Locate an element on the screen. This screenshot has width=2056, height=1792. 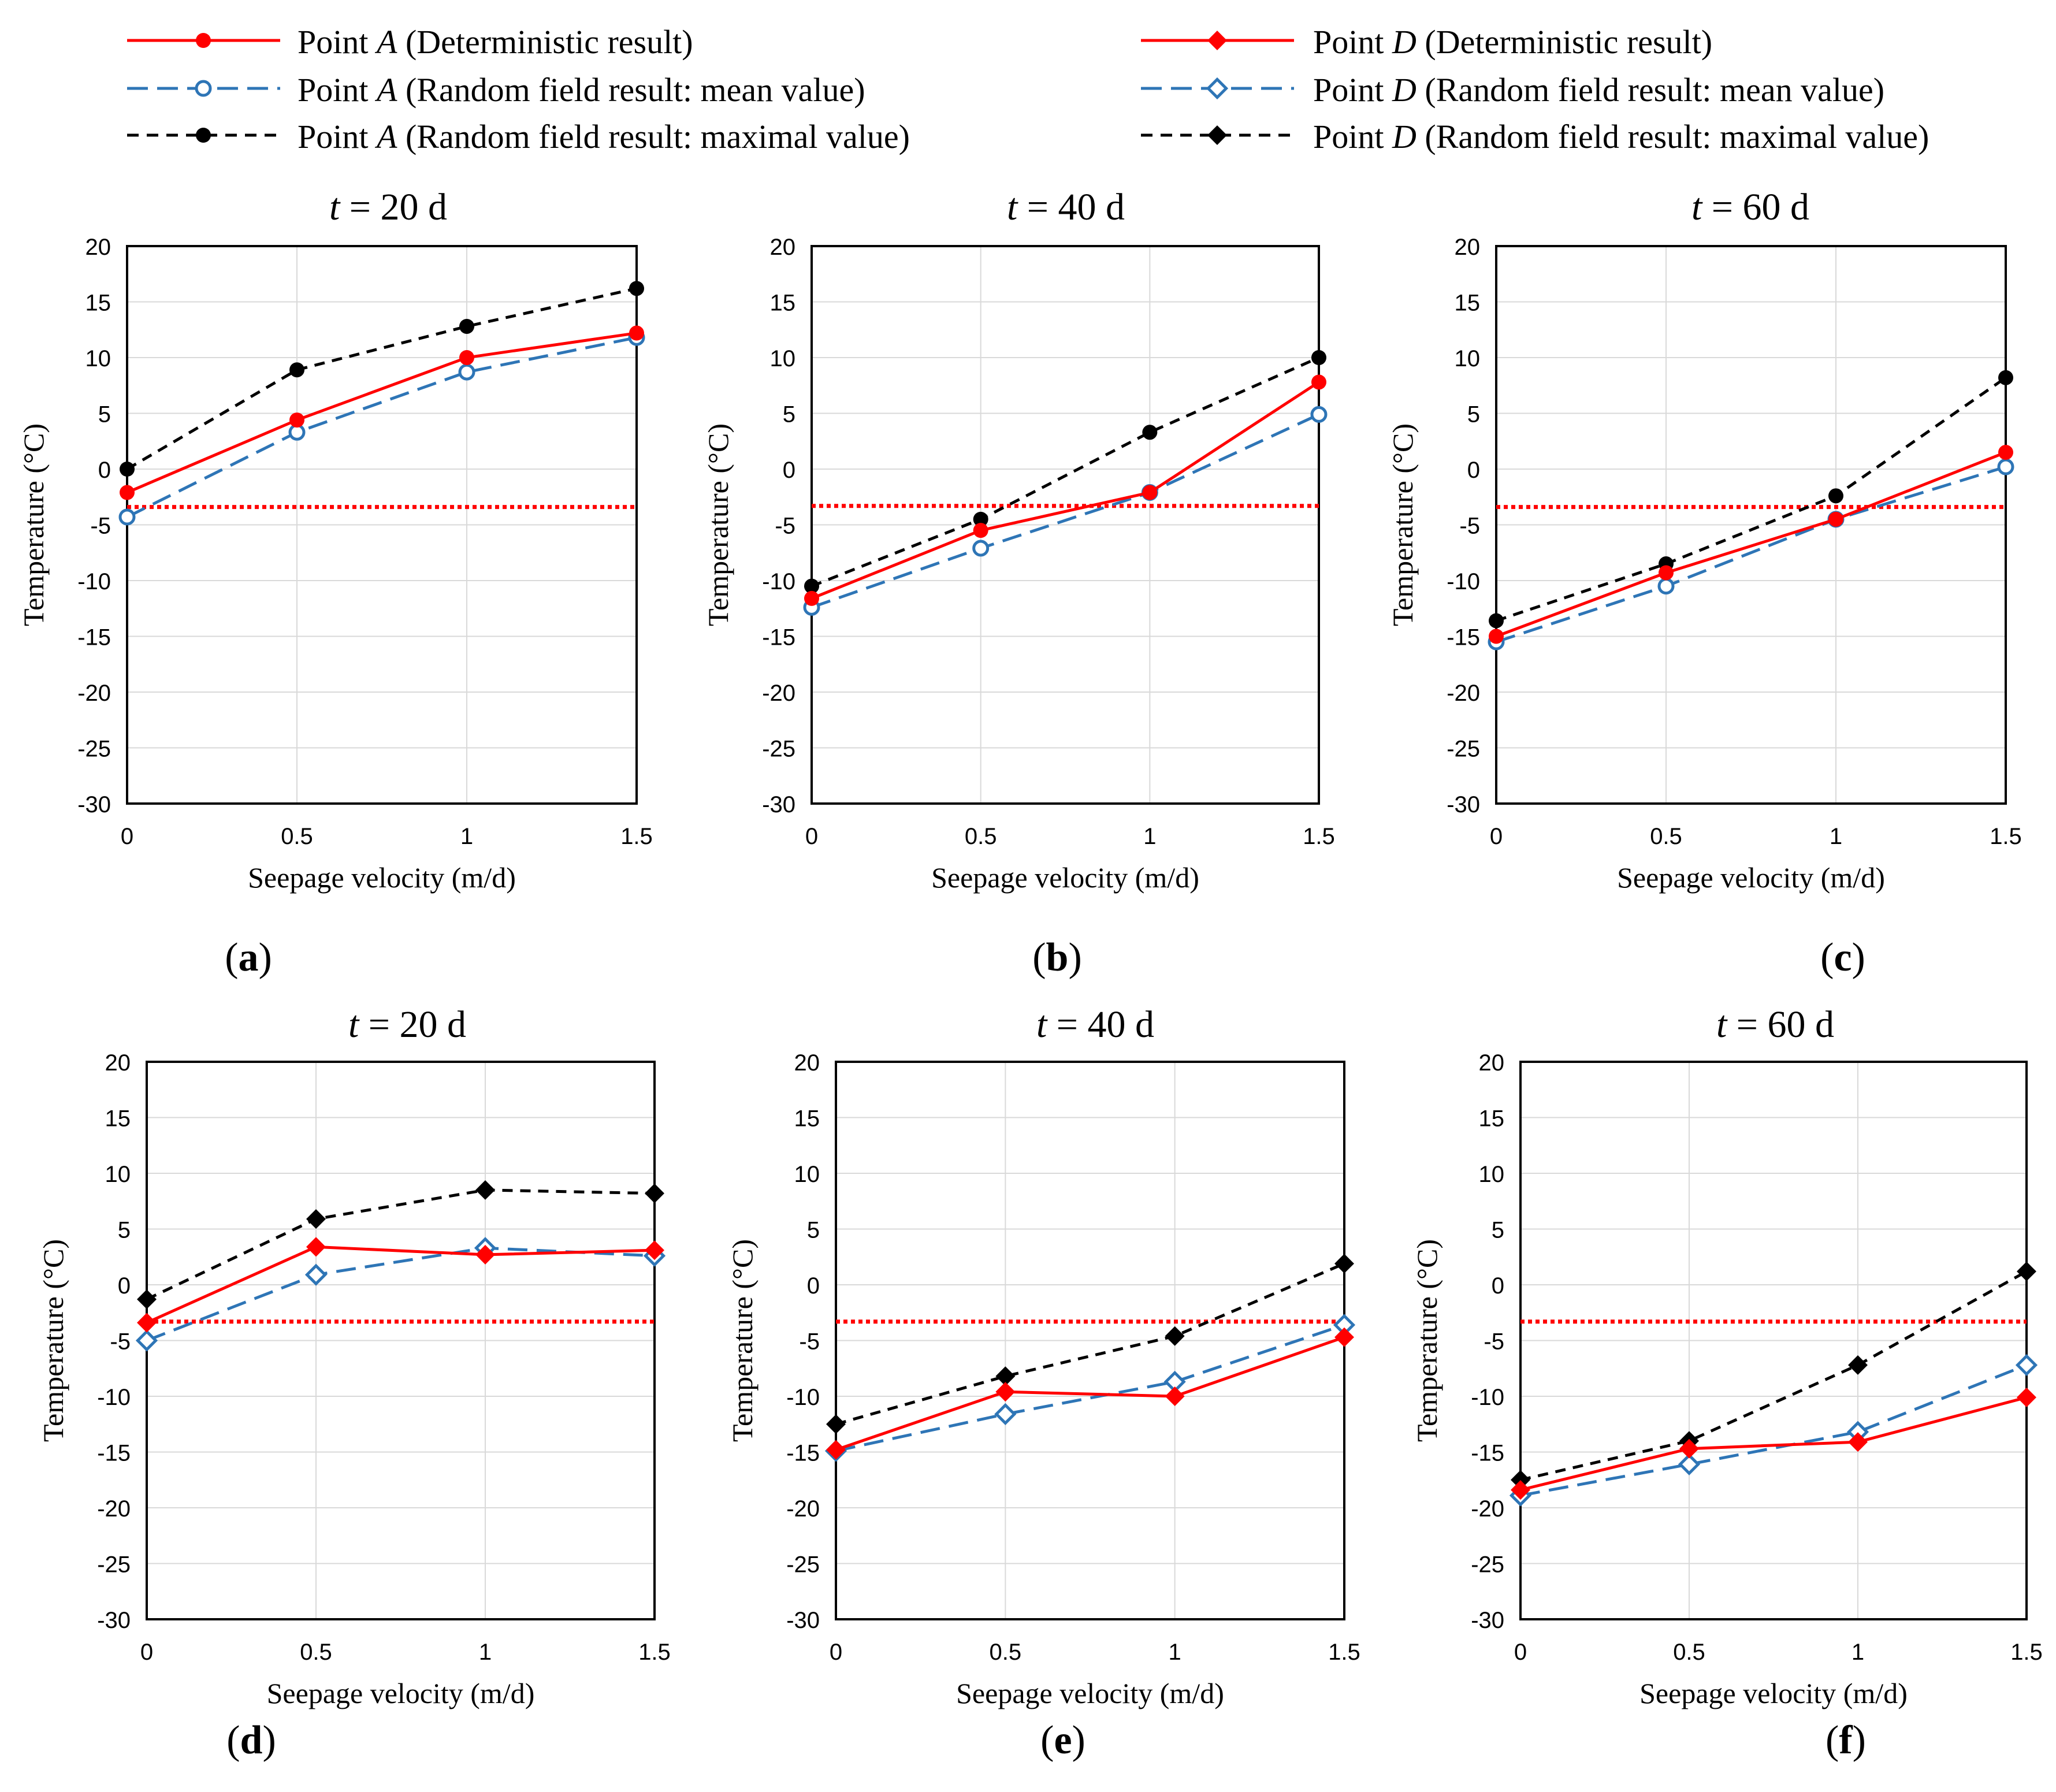
legend-label: (Random field result: mean value) is located at coordinates (635, 90).